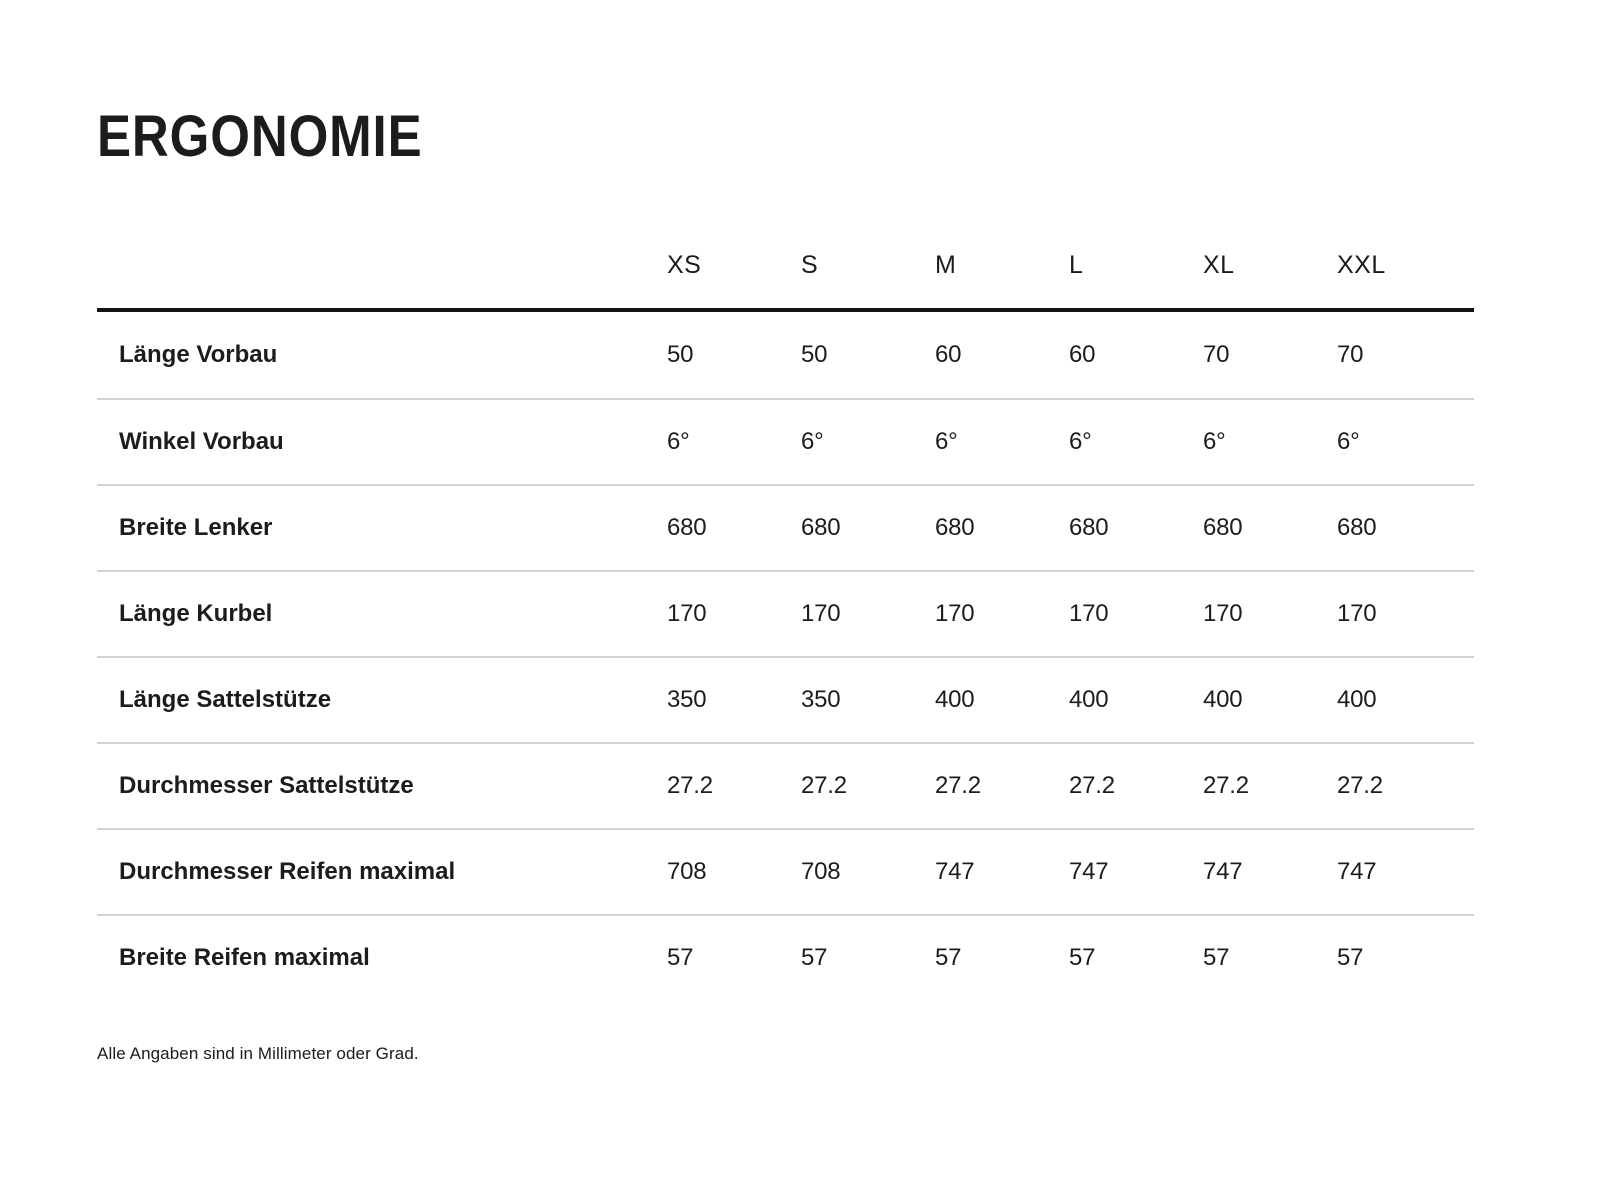 The image size is (1600, 1200). I want to click on column-header-size: XL, so click(1219, 265).